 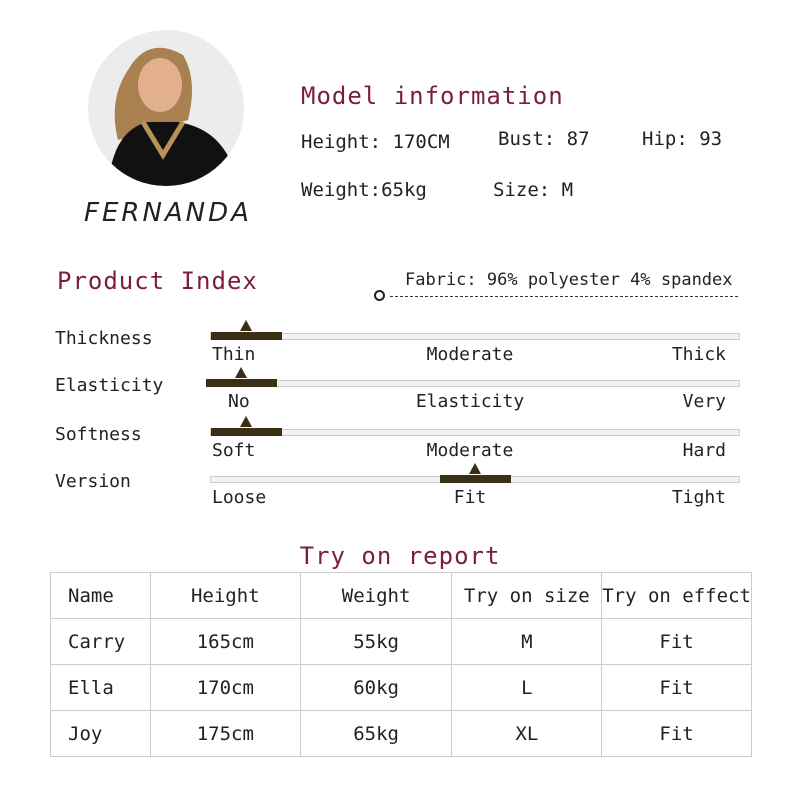 I want to click on table-cell: 175cm, so click(x=225, y=733).